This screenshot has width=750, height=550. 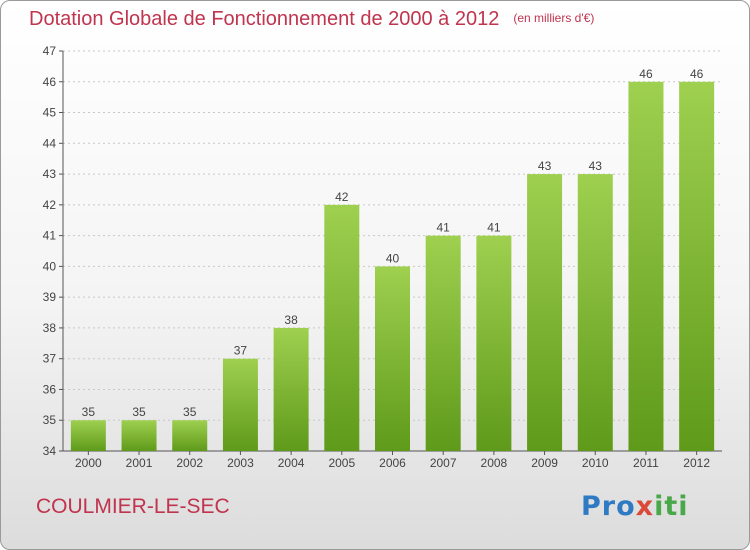 What do you see at coordinates (133, 506) in the screenshot?
I see `commune-name: COULMIER-LE-SEC` at bounding box center [133, 506].